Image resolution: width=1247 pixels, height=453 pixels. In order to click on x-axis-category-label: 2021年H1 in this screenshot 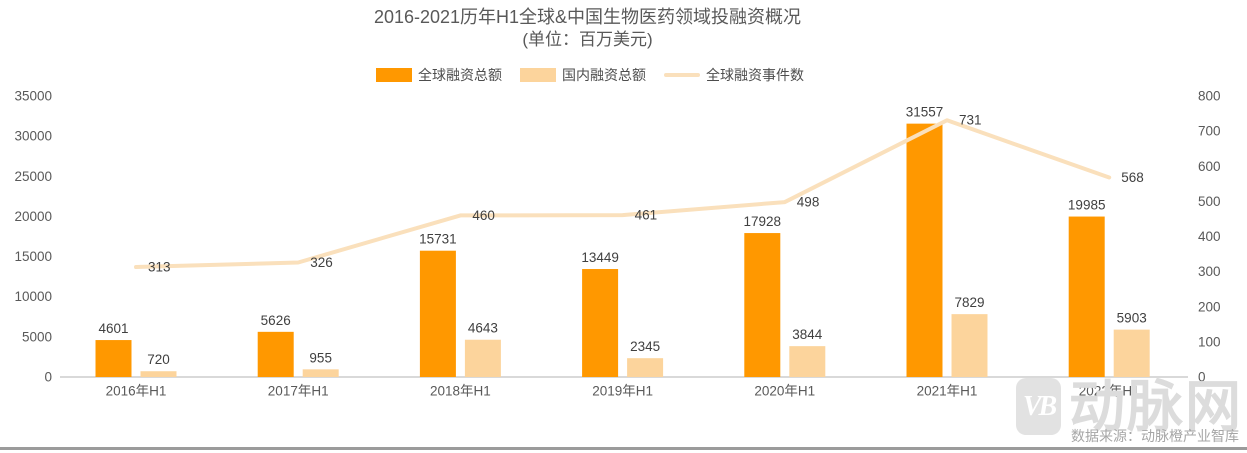, I will do `click(947, 391)`.